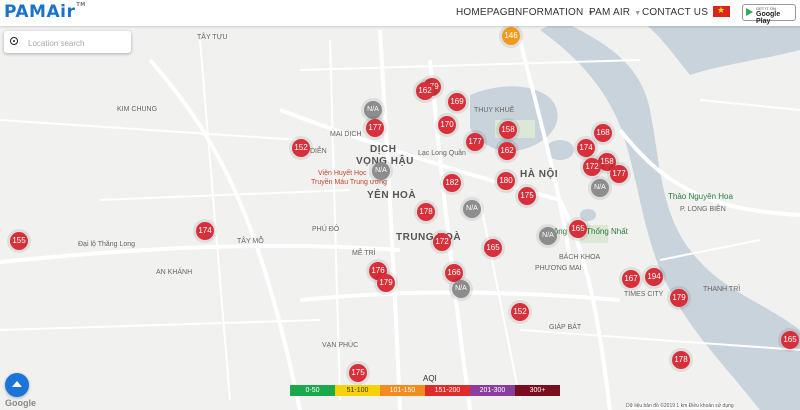 The width and height of the screenshot is (800, 410). What do you see at coordinates (511, 36) in the screenshot?
I see `aqi-marker: 146` at bounding box center [511, 36].